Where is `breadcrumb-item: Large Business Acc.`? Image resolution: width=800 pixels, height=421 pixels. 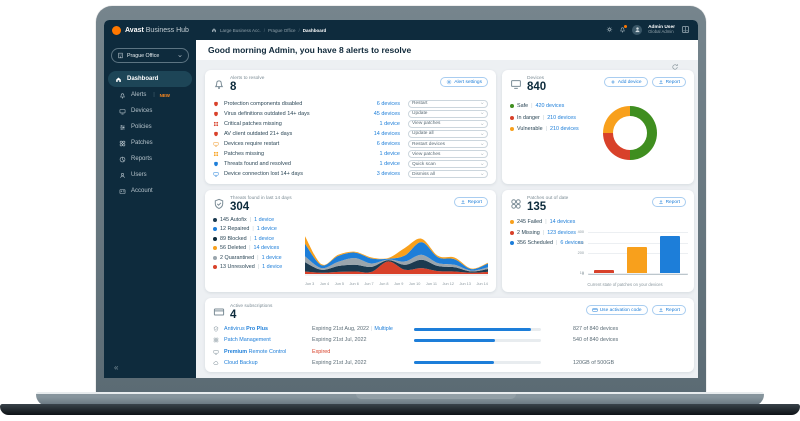 breadcrumb-item: Large Business Acc. is located at coordinates (240, 30).